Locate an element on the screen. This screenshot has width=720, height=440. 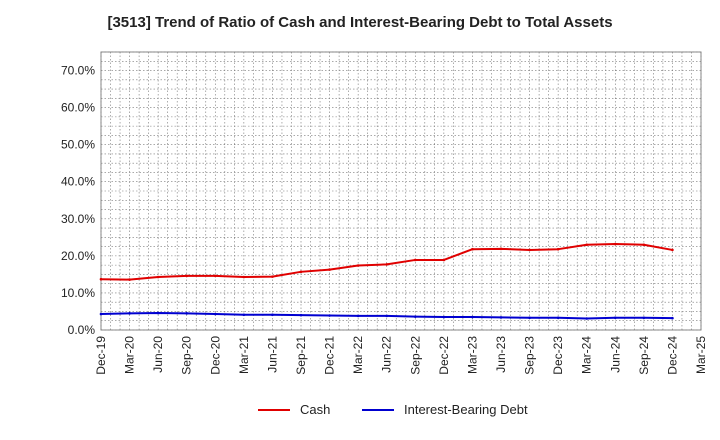
y-tick-label: 20.0% is located at coordinates (78, 256).